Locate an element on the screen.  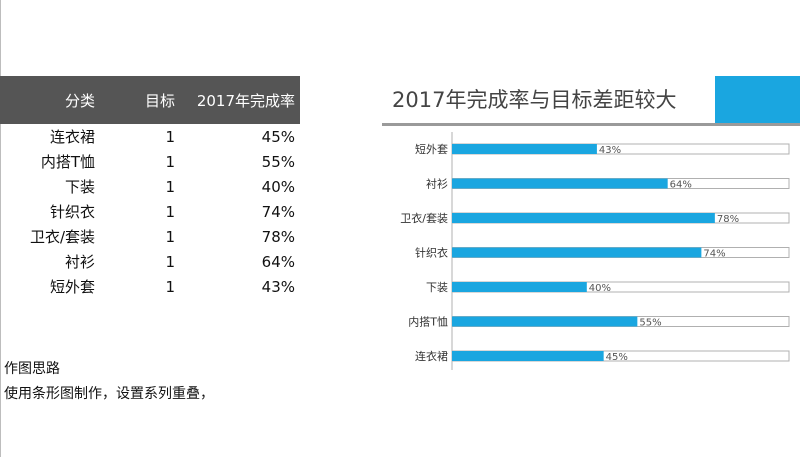
row-category: 连衣裙 is located at coordinates (72, 137).